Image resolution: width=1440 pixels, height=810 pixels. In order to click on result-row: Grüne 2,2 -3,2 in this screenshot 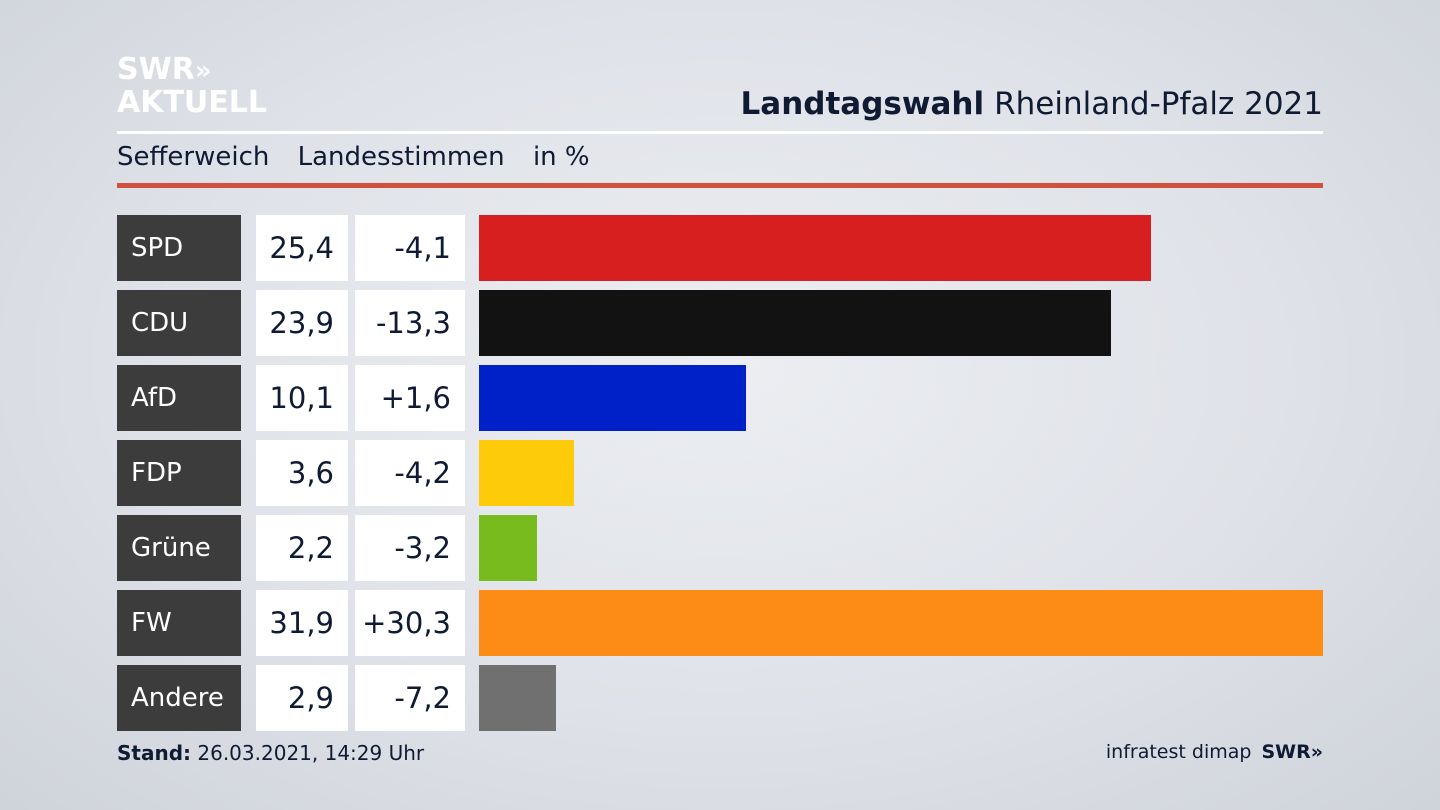, I will do `click(720, 548)`.